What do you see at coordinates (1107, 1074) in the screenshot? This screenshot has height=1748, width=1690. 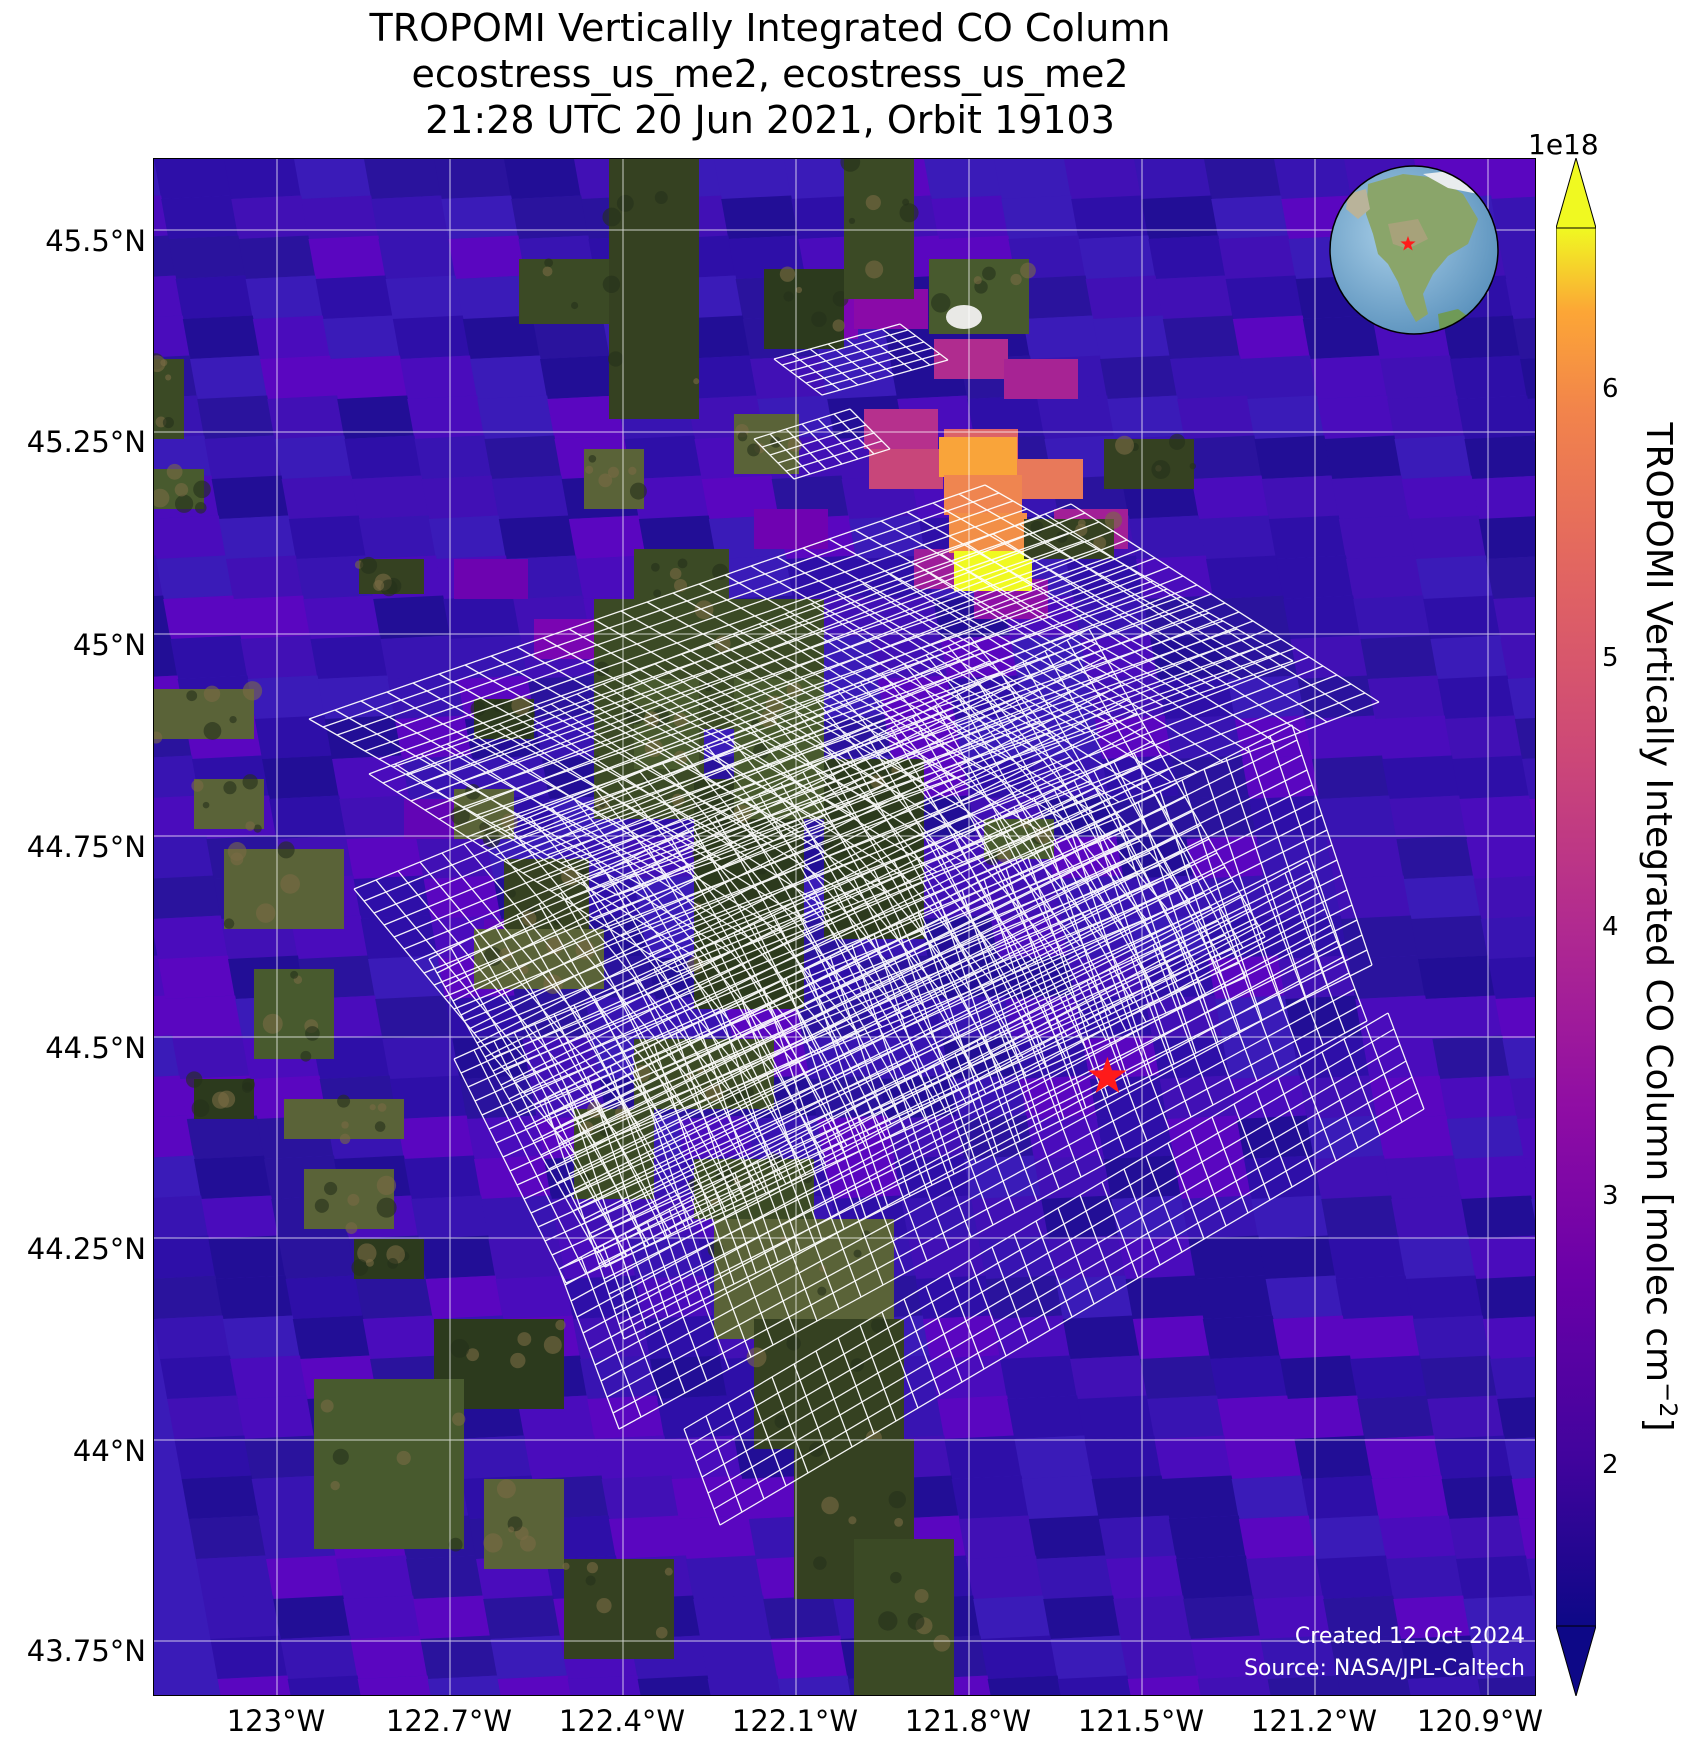 I see `site-star-icon` at bounding box center [1107, 1074].